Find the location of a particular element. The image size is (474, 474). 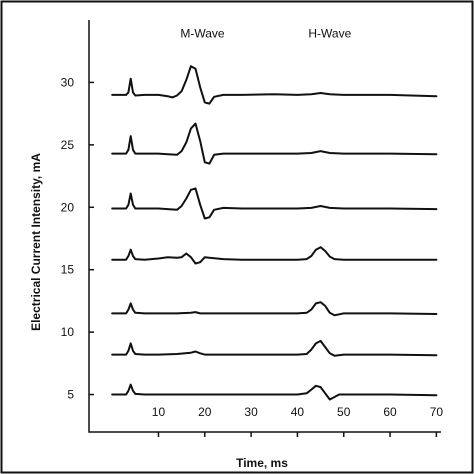

x-tick-label-60: 60 is located at coordinates (390, 412).